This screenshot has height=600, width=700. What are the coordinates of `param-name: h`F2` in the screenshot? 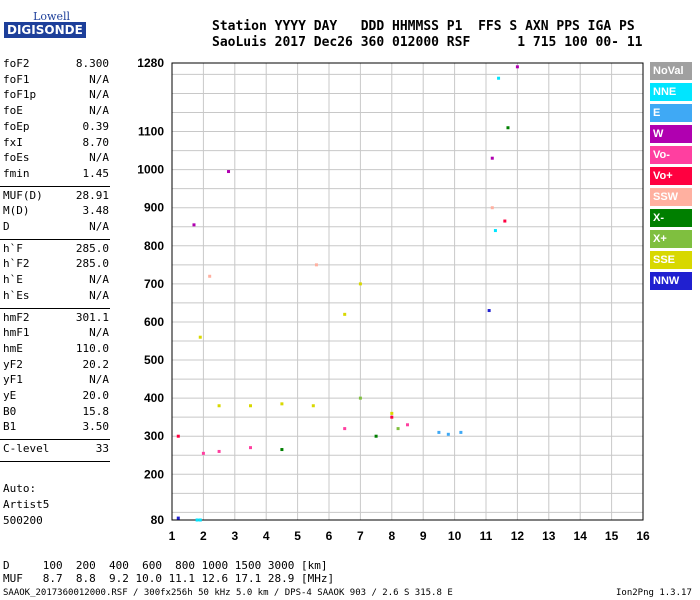 It's located at (16, 264).